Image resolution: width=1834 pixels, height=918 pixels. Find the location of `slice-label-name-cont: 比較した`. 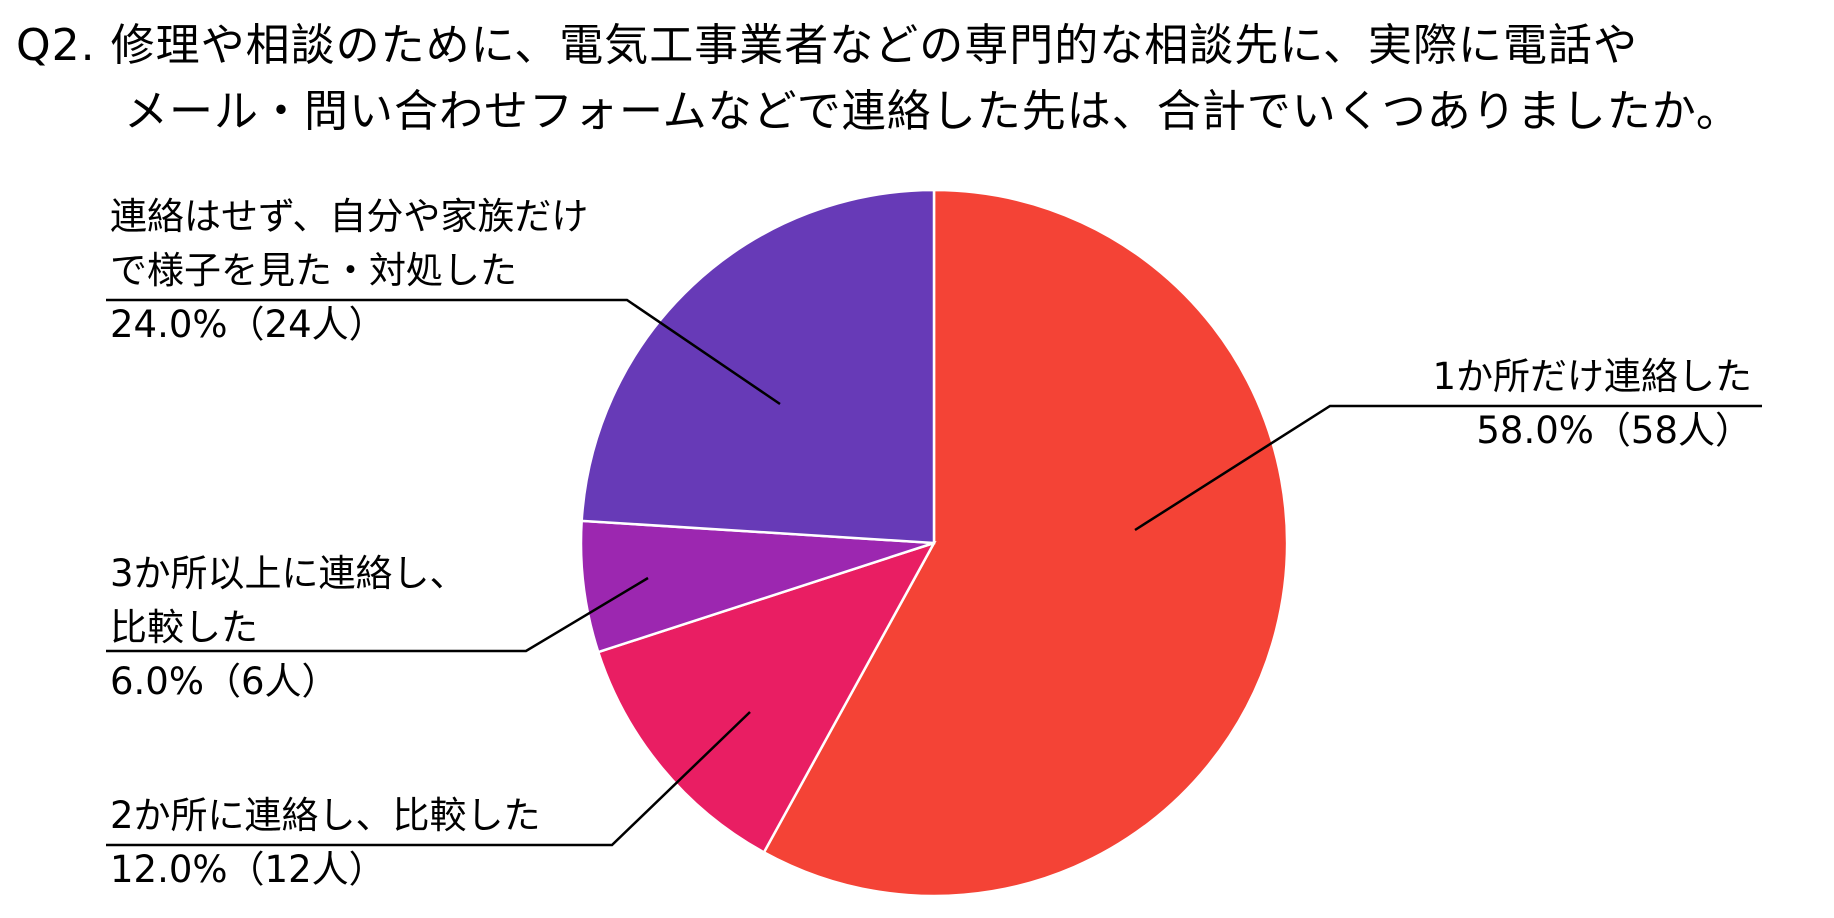

slice-label-name-cont: 比較した is located at coordinates (184, 627).